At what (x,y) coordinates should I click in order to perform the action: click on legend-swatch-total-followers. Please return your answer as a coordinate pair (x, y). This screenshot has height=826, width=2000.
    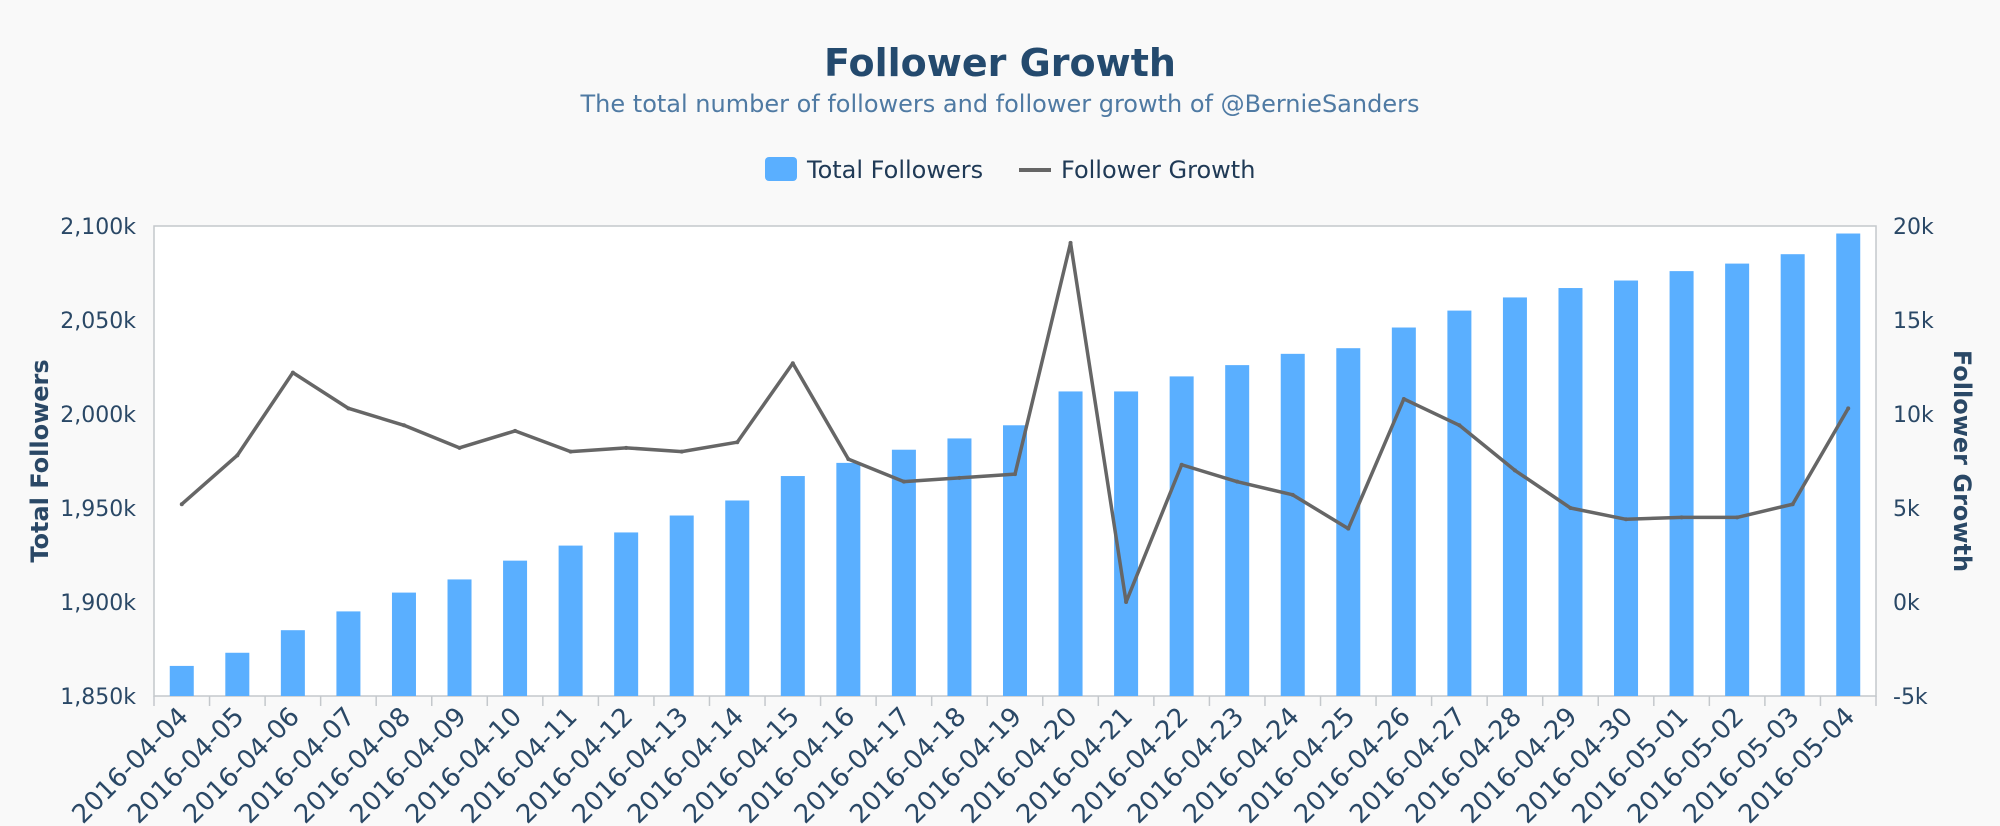
    Looking at the image, I should click on (781, 169).